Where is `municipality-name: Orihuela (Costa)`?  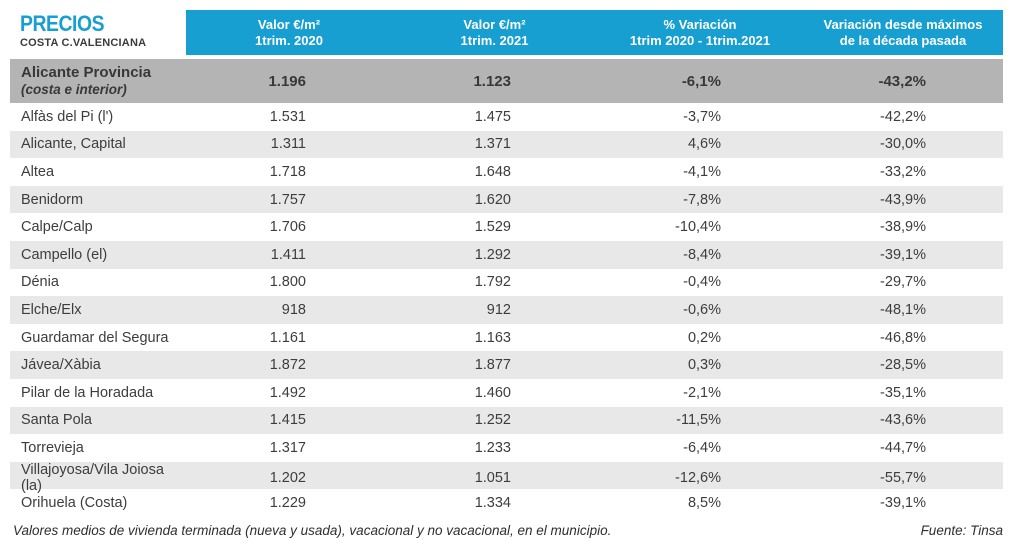
municipality-name: Orihuela (Costa) is located at coordinates (74, 503).